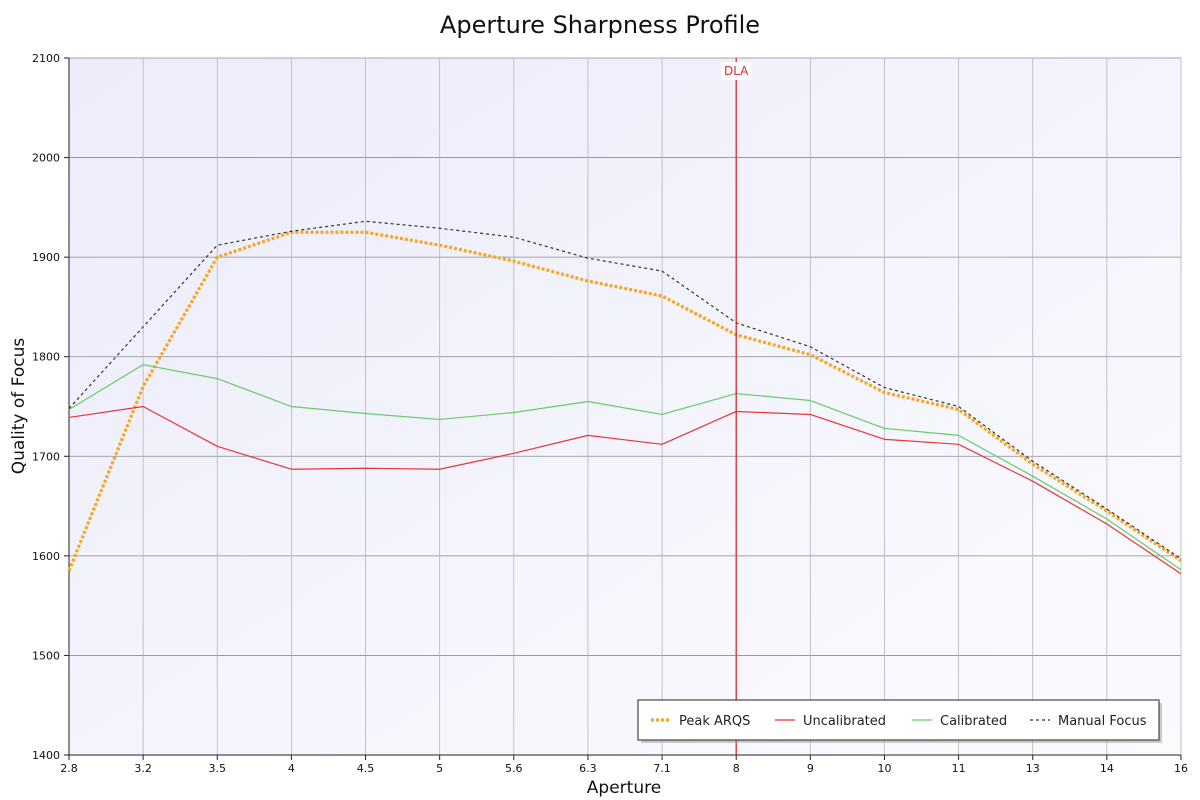  Describe the element at coordinates (69, 768) in the screenshot. I see `x-tick-label: 2.8` at that location.